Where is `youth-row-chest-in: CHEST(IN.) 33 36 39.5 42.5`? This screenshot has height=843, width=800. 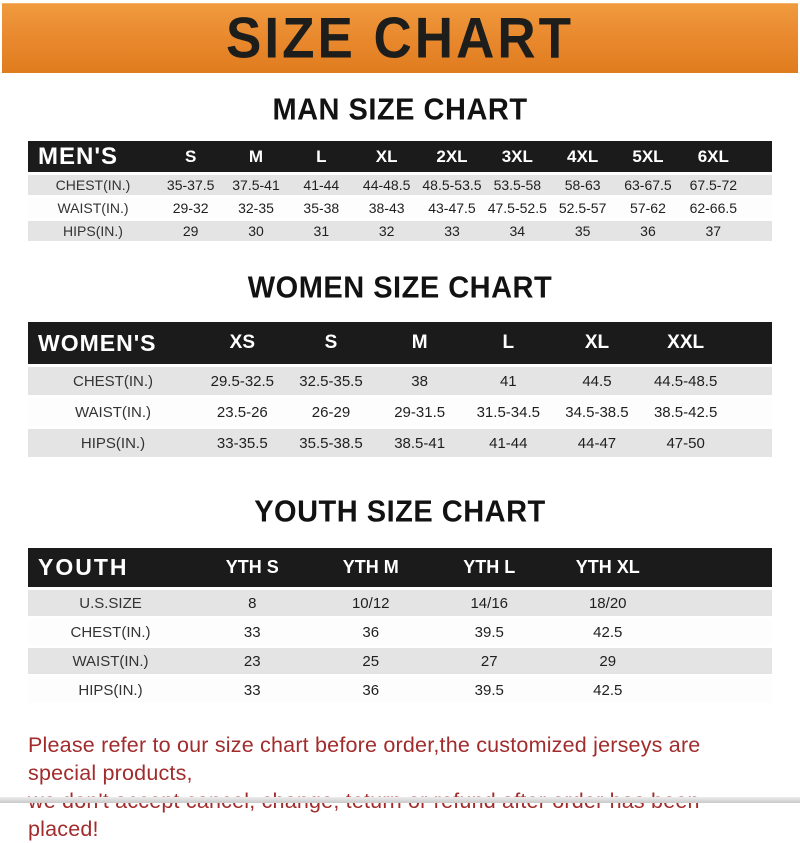 youth-row-chest-in: CHEST(IN.) 33 36 39.5 42.5 is located at coordinates (400, 632).